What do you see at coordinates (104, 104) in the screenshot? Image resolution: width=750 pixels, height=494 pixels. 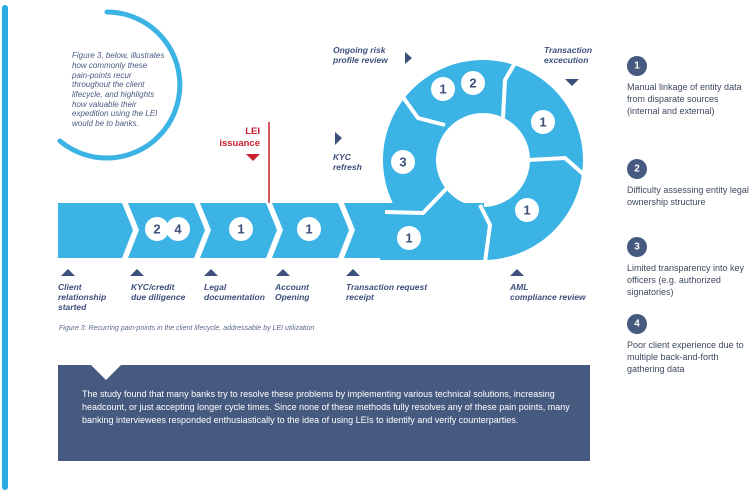 I see `intro-line: how valuable their` at bounding box center [104, 104].